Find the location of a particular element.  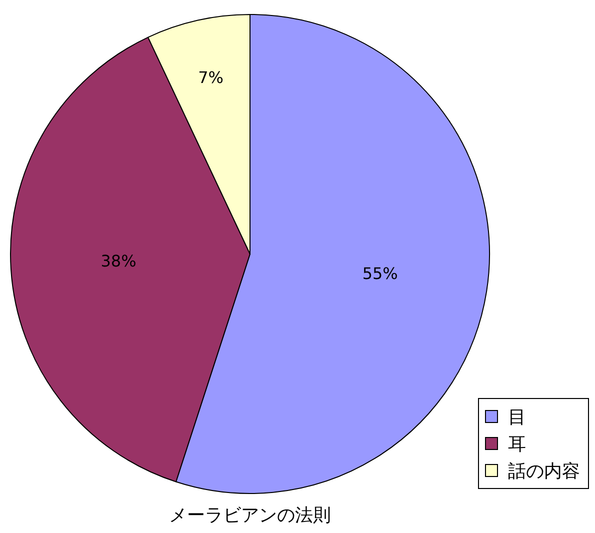

legend-label: 耳 is located at coordinates (517, 444).